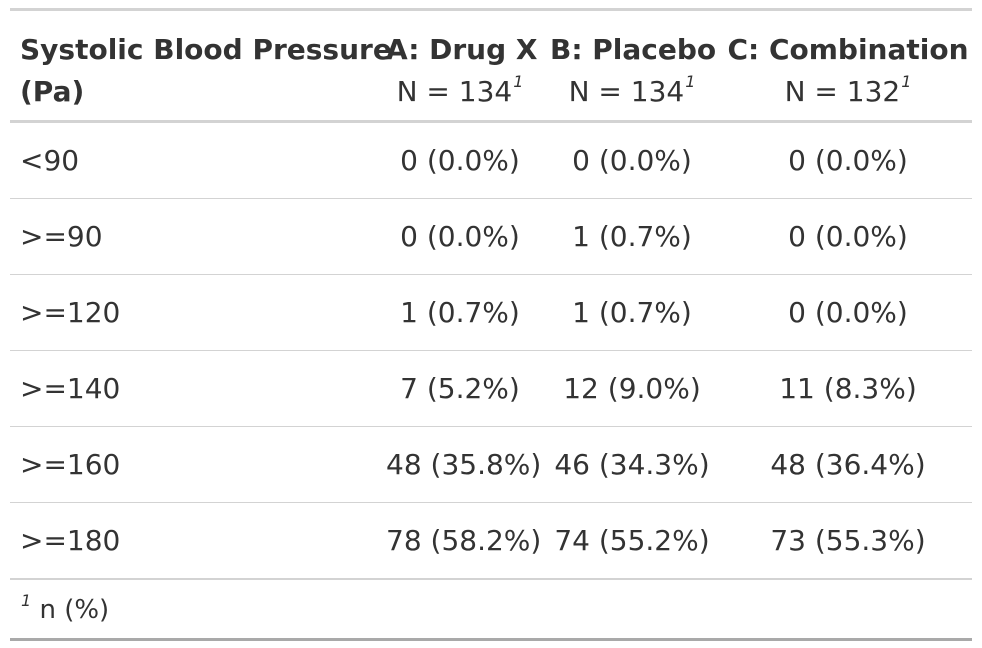 This screenshot has width=982, height=648. I want to click on table-bottom-rule, so click(491, 639).